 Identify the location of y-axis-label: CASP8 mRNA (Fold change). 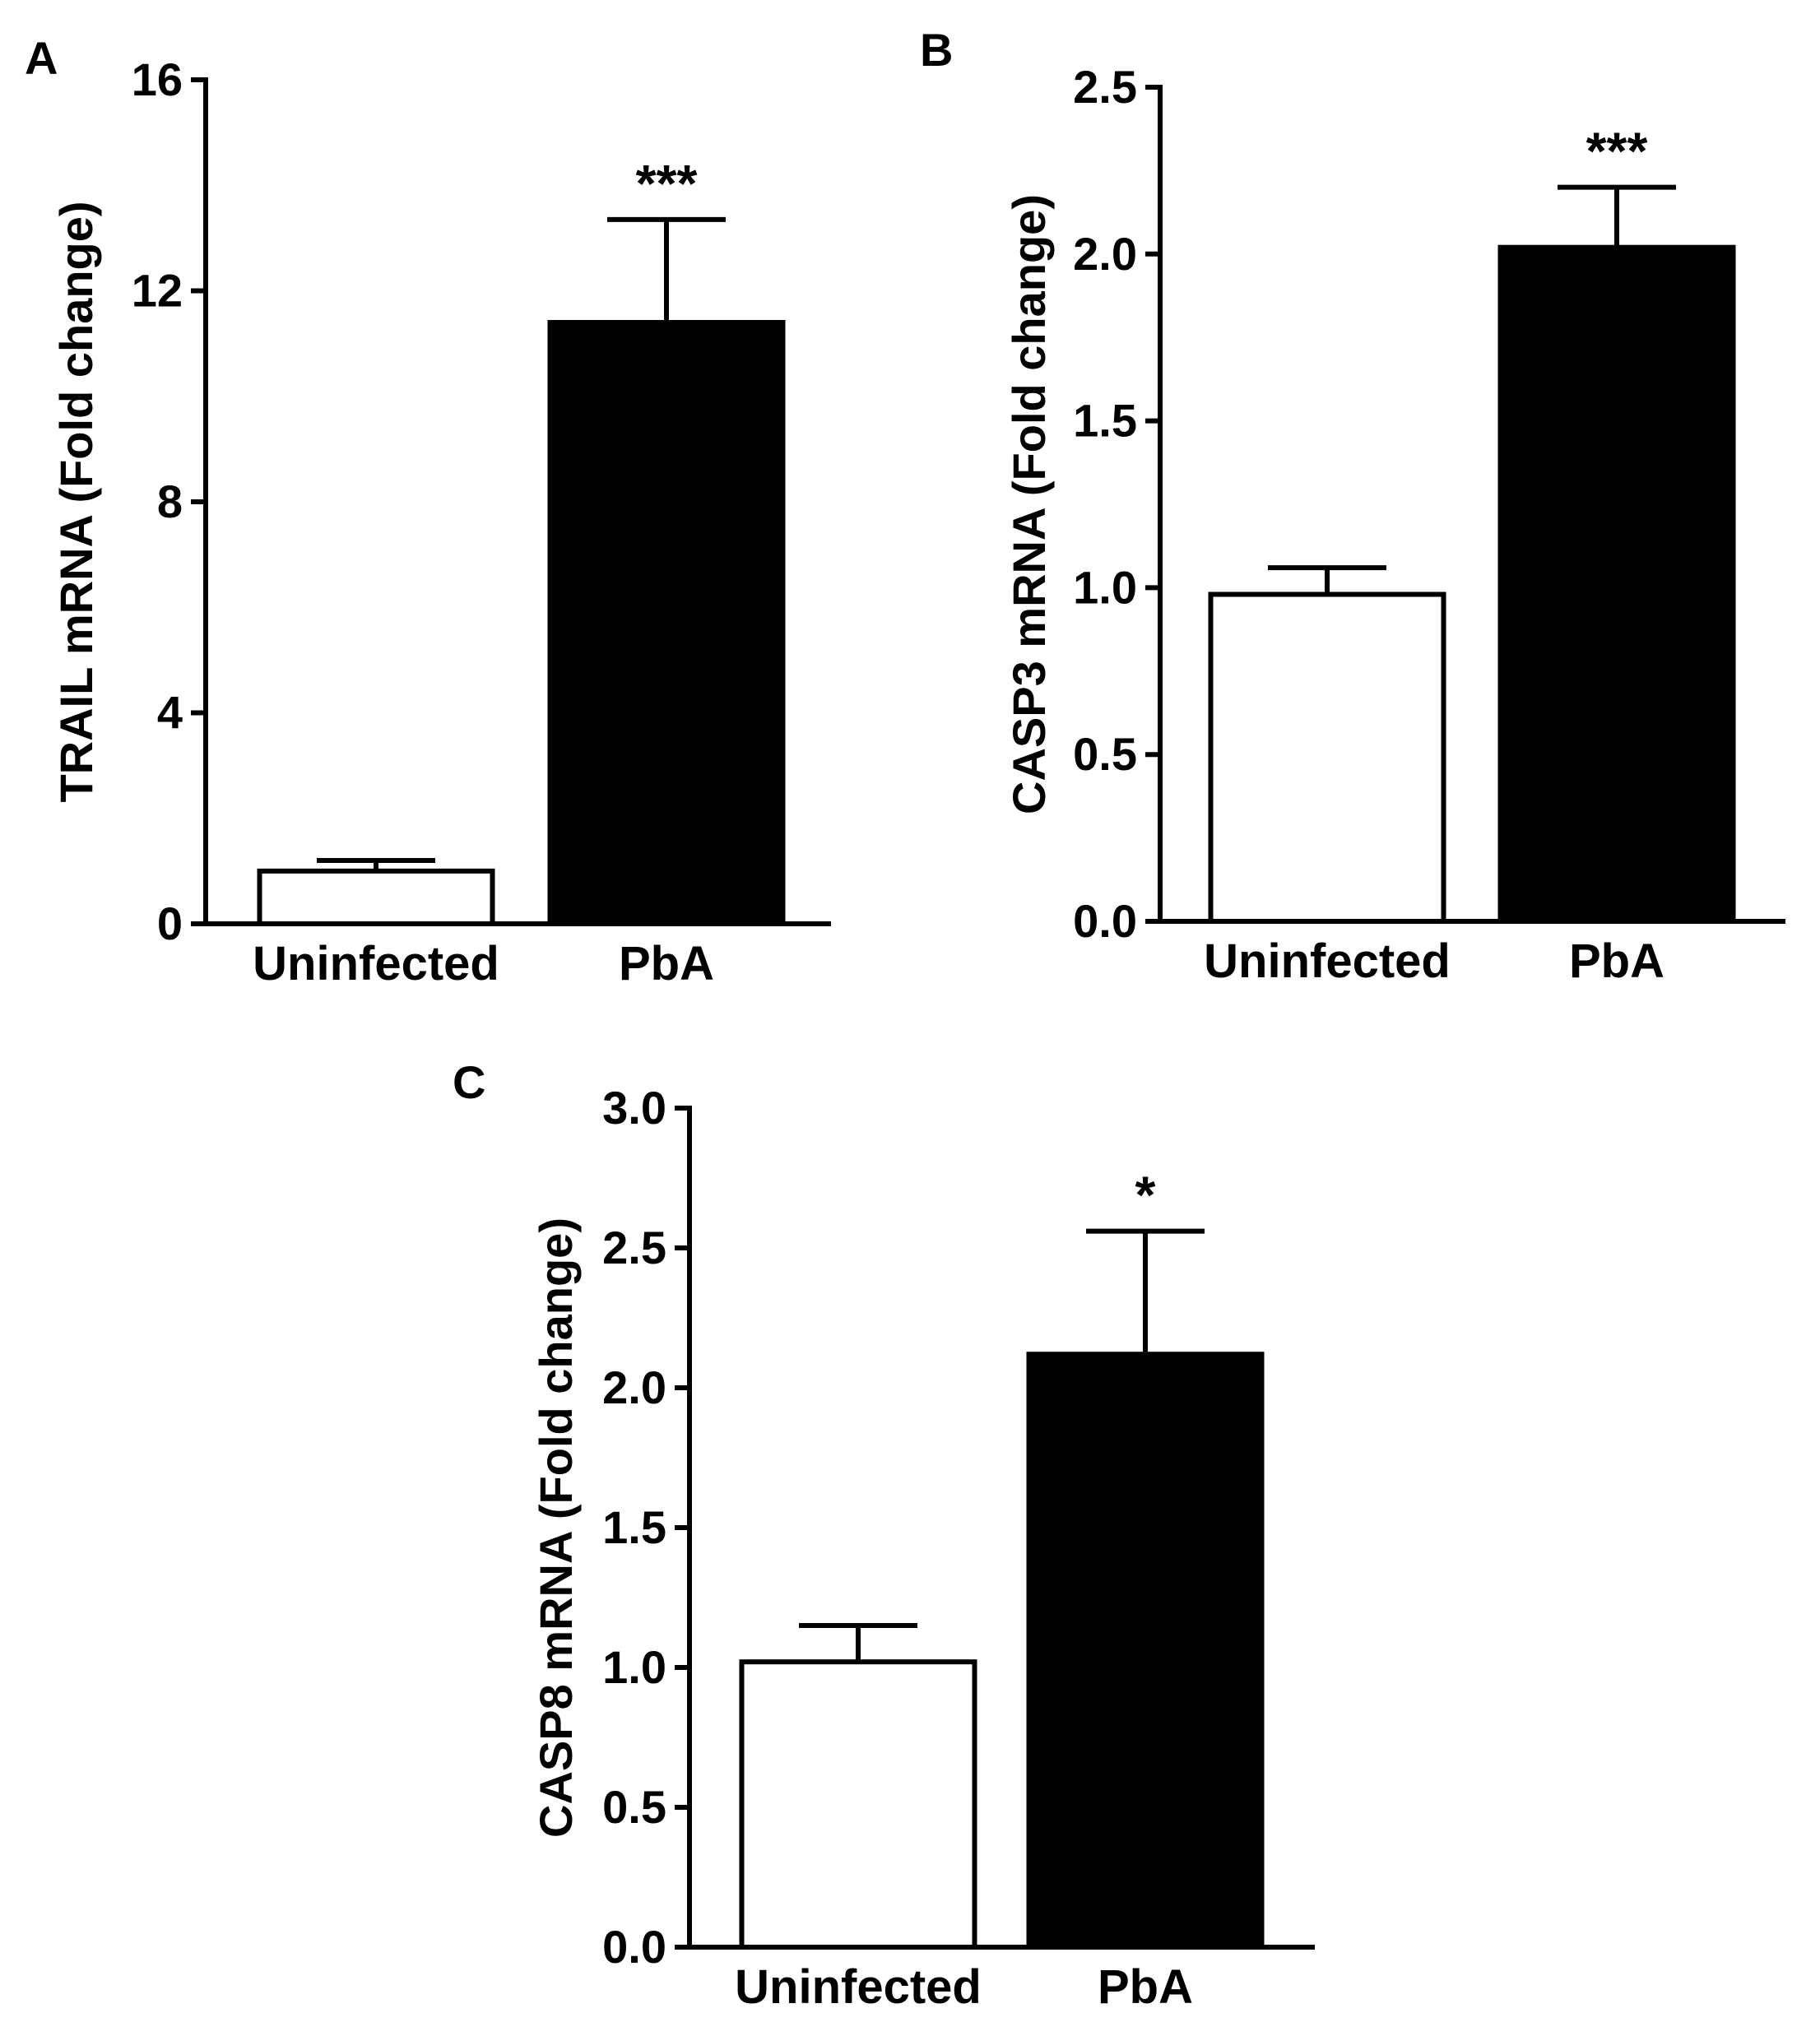
(556, 1527).